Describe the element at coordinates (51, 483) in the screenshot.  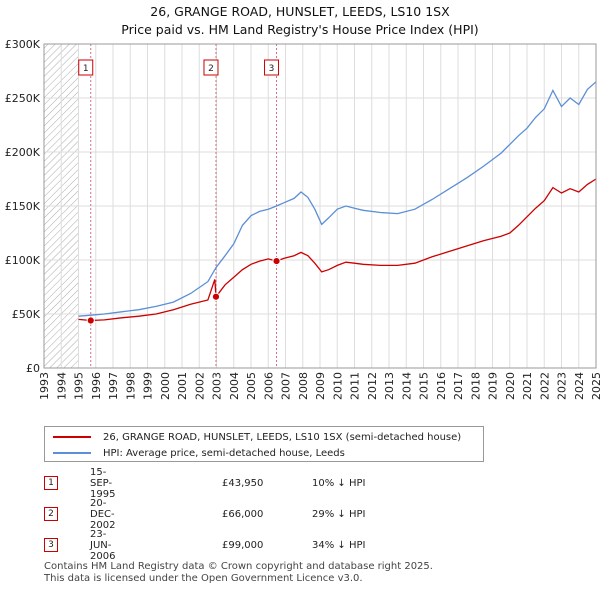
I see `transaction-marker-label: 1` at that location.